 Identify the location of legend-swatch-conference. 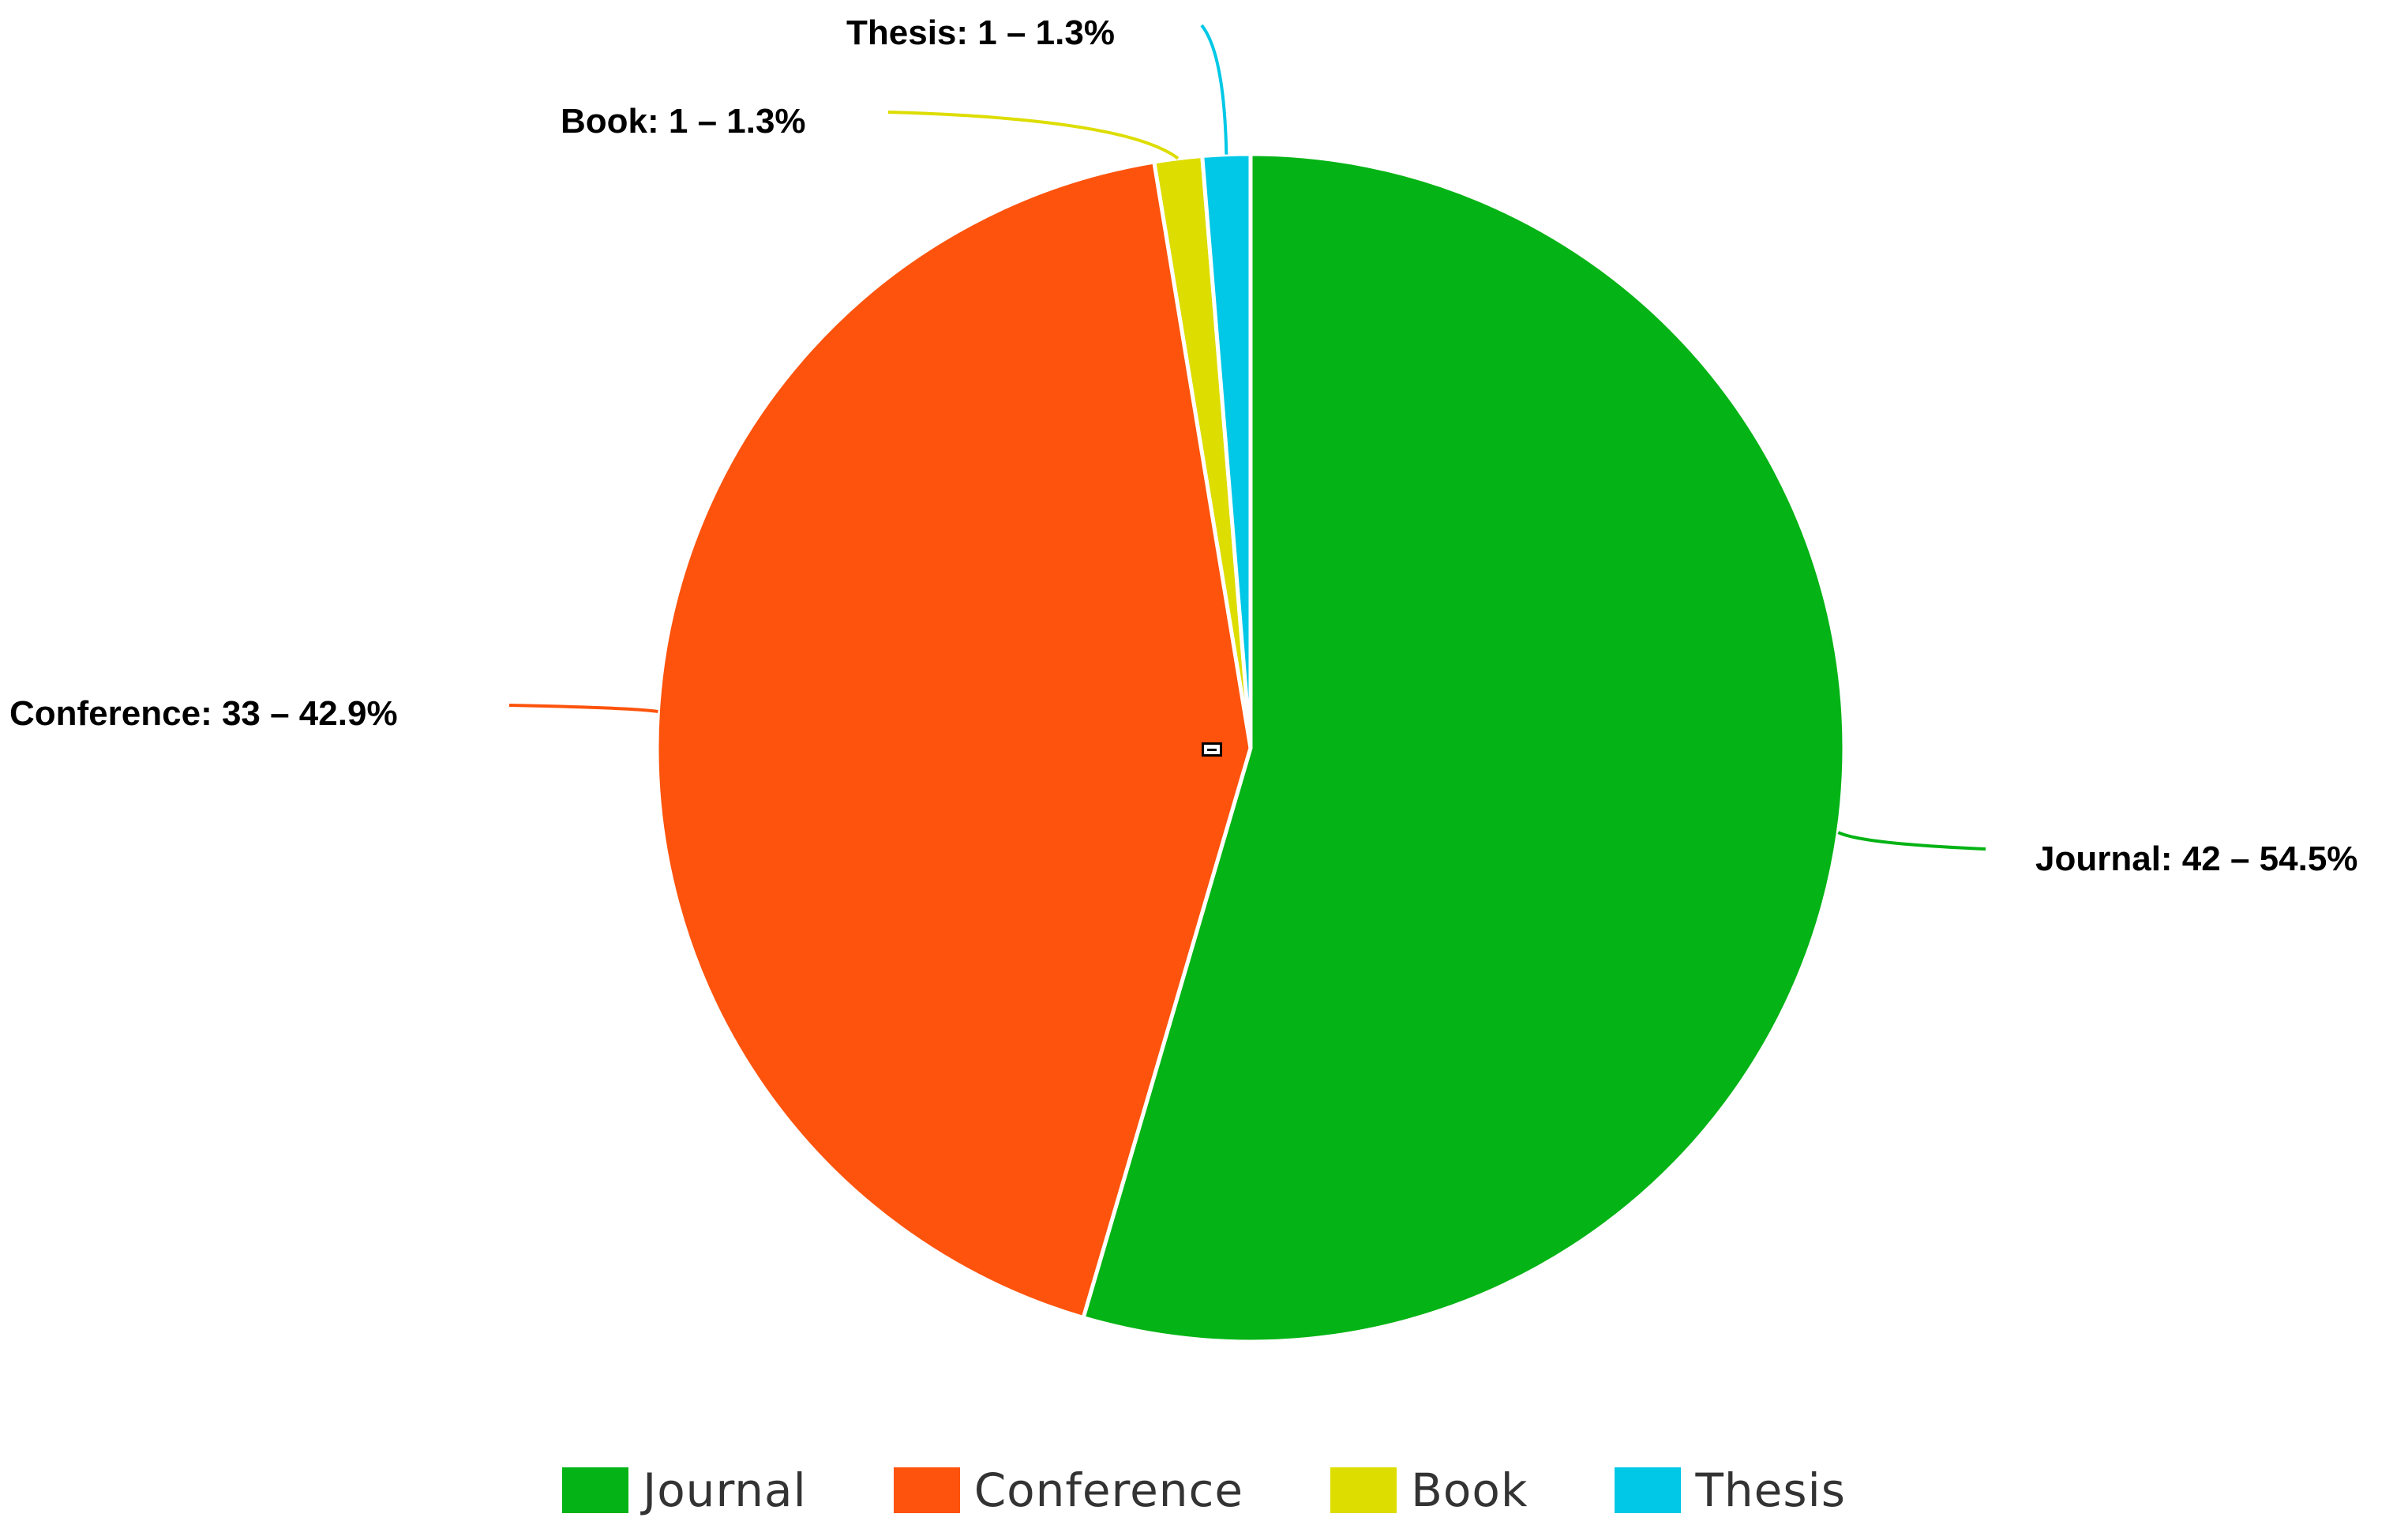
(926, 1490).